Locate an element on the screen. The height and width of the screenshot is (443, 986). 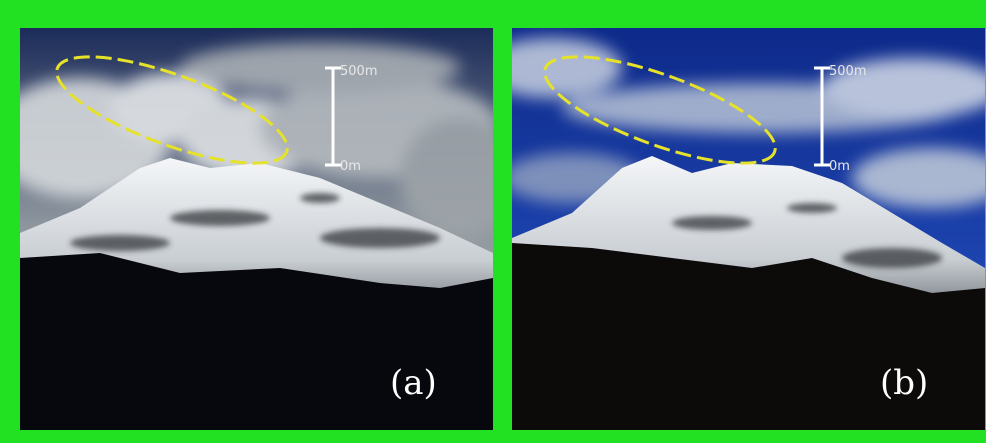
panel-label: (a) is located at coordinates (413, 383).